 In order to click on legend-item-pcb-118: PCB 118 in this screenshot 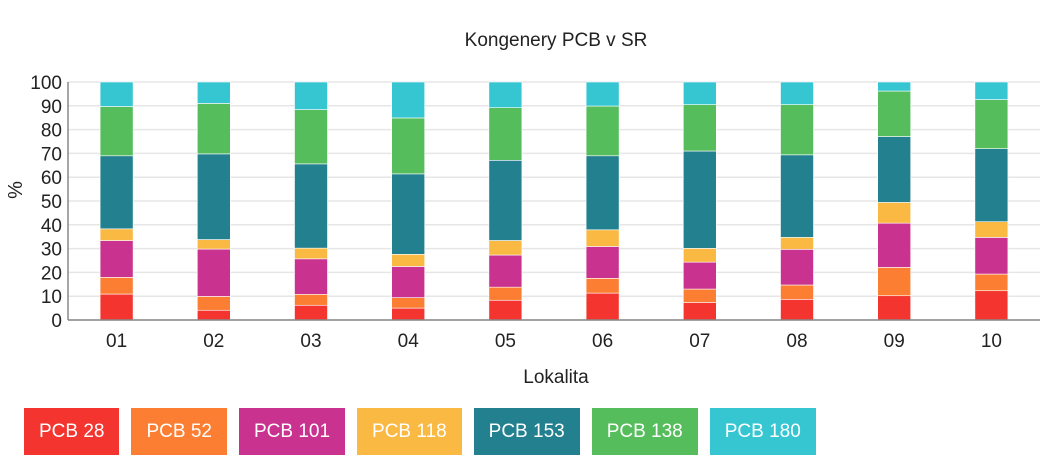, I will do `click(409, 431)`.